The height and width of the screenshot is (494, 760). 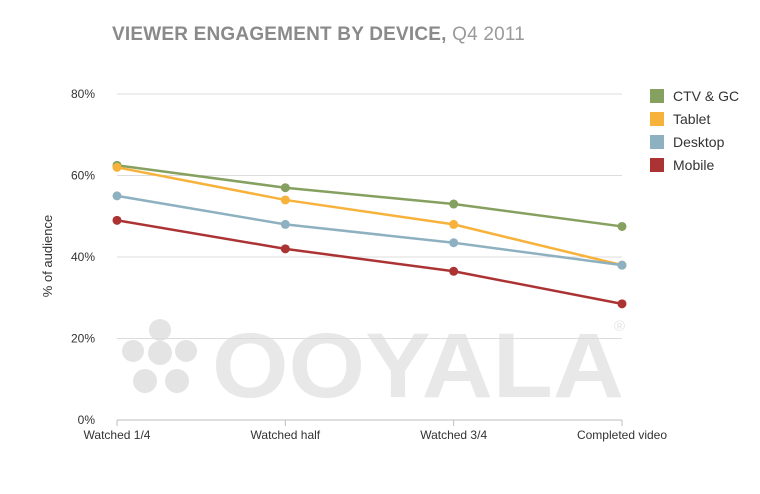 I want to click on y-tick-label: 20%, so click(x=83, y=339).